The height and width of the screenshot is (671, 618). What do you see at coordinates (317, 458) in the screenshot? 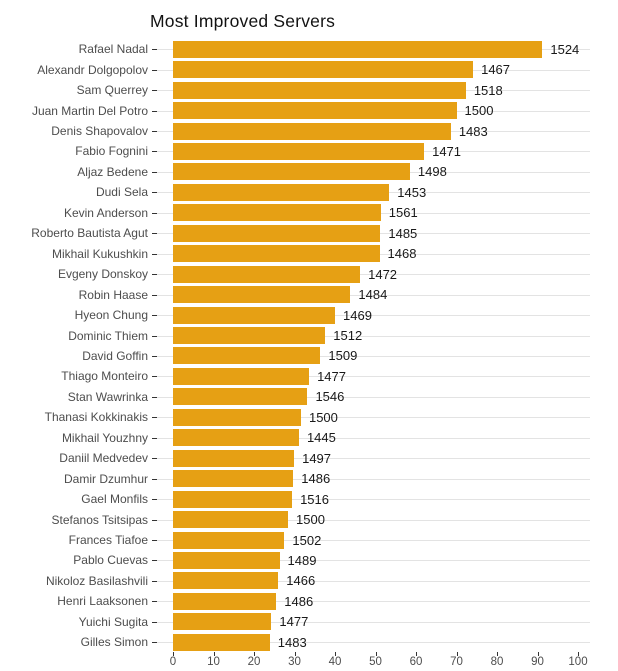
I see `bar-value-label: 1497` at bounding box center [317, 458].